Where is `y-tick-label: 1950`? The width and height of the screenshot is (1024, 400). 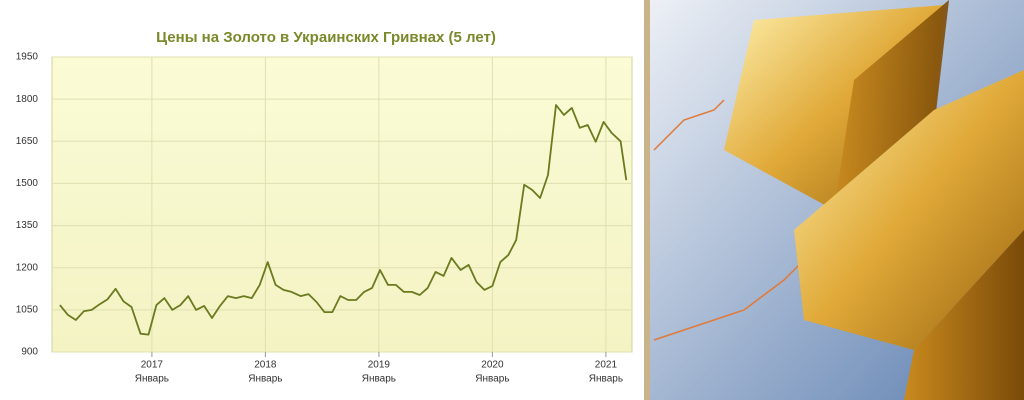
y-tick-label: 1950 is located at coordinates (27, 57).